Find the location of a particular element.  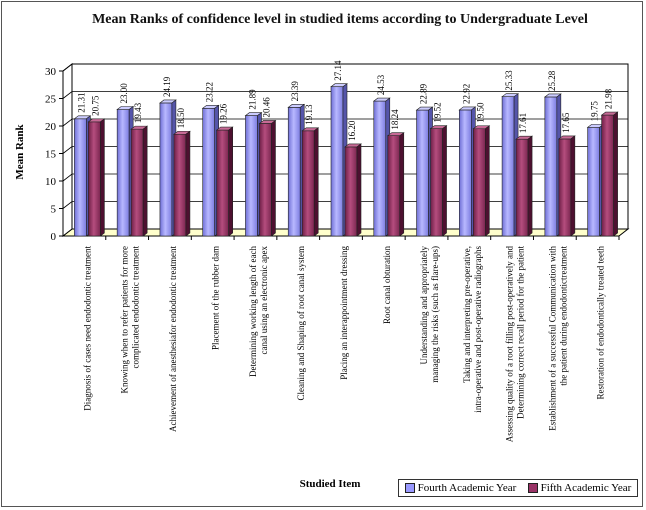

data-label: 21.31 is located at coordinates (81, 103).